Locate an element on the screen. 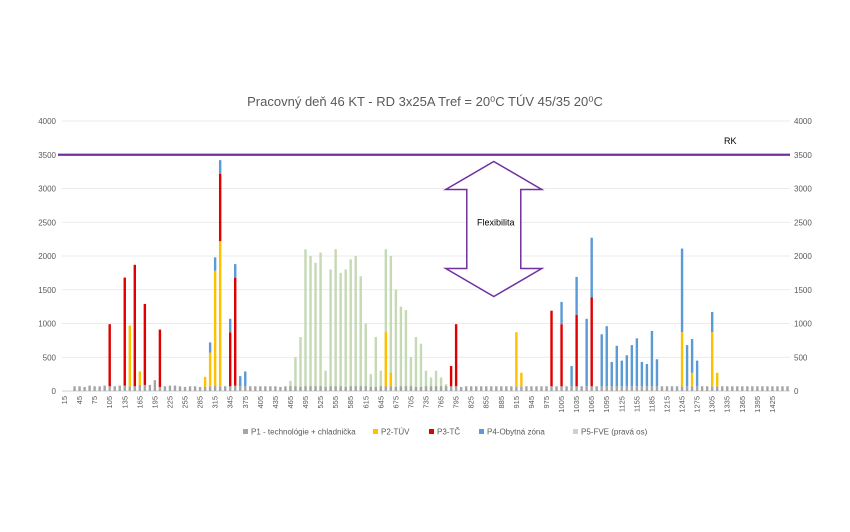  x-tick-label: 1155 is located at coordinates (636, 404).